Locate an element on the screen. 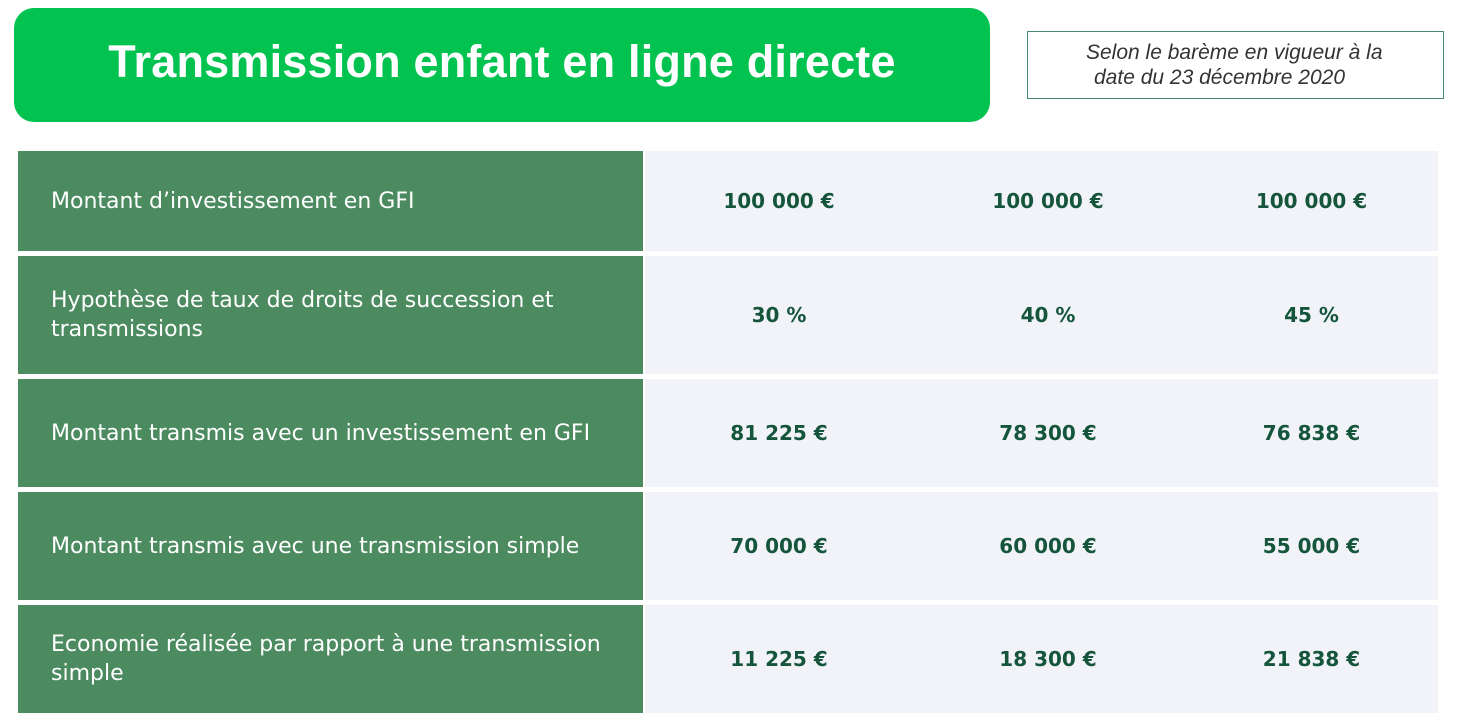  table-cell: 78 300 € is located at coordinates (1048, 433).